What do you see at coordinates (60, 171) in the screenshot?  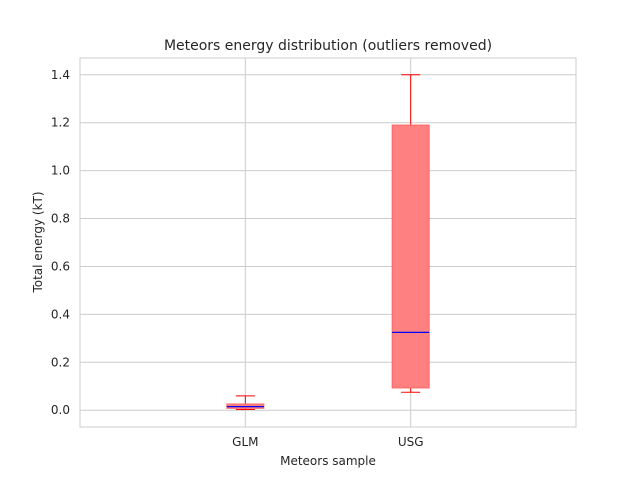 I see `y-tick-label: 1.0` at bounding box center [60, 171].